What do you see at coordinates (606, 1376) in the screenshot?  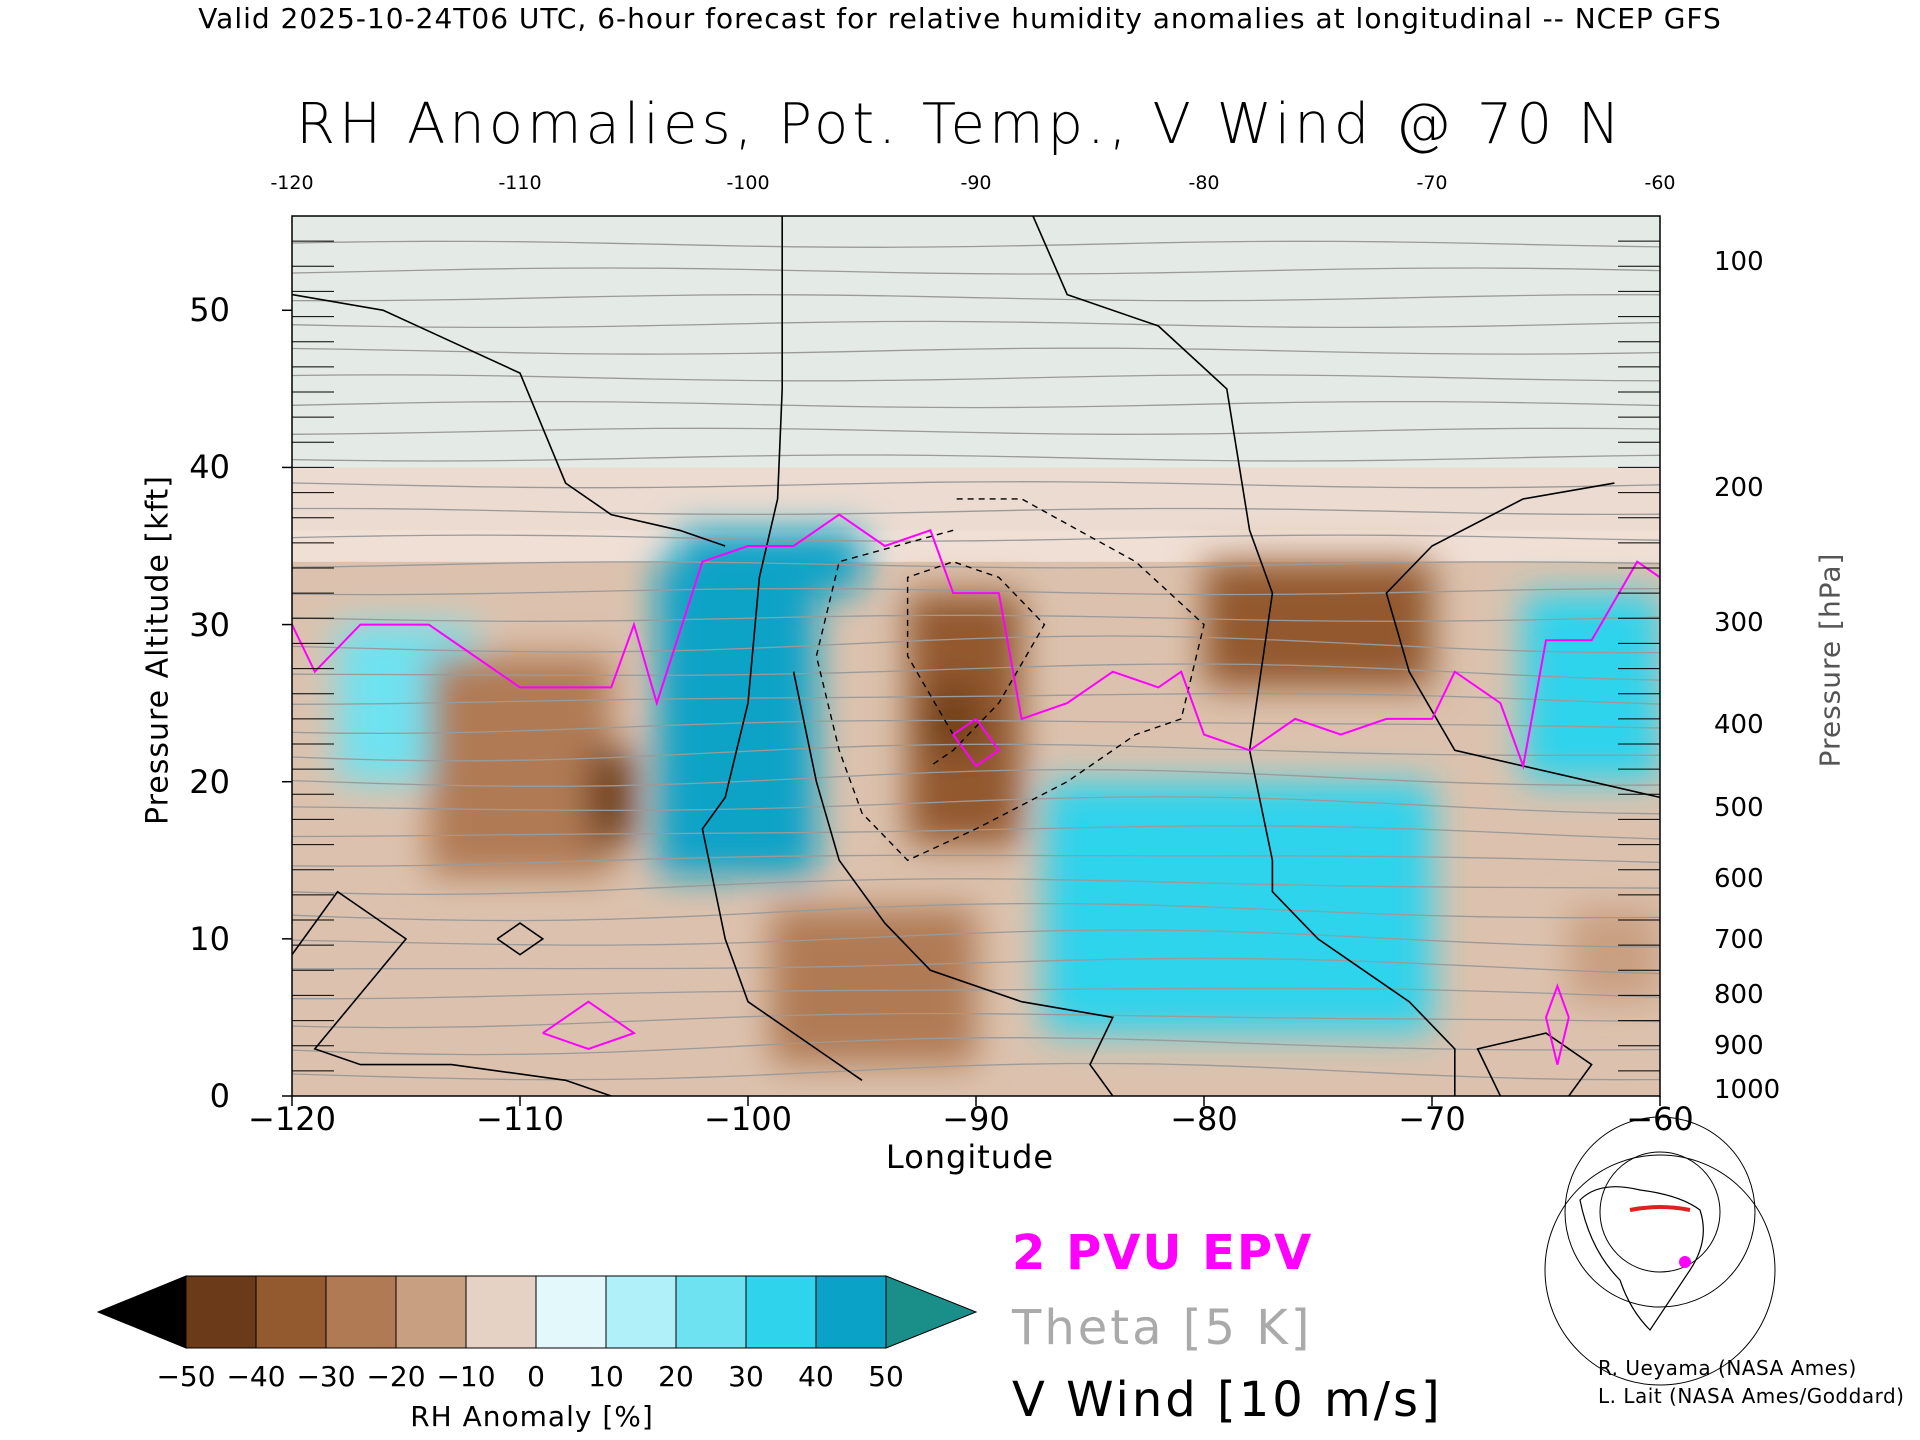 I see `colorbar-tick-label: 10` at bounding box center [606, 1376].